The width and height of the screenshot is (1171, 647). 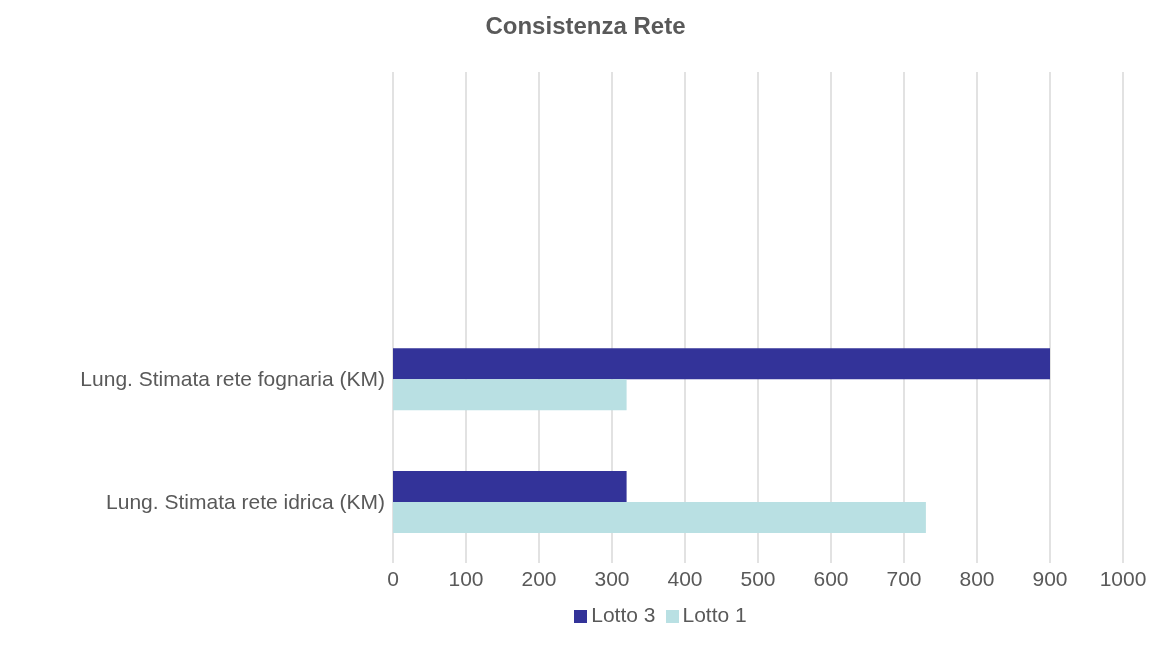 I want to click on x-tick-label: 600, so click(x=831, y=578).